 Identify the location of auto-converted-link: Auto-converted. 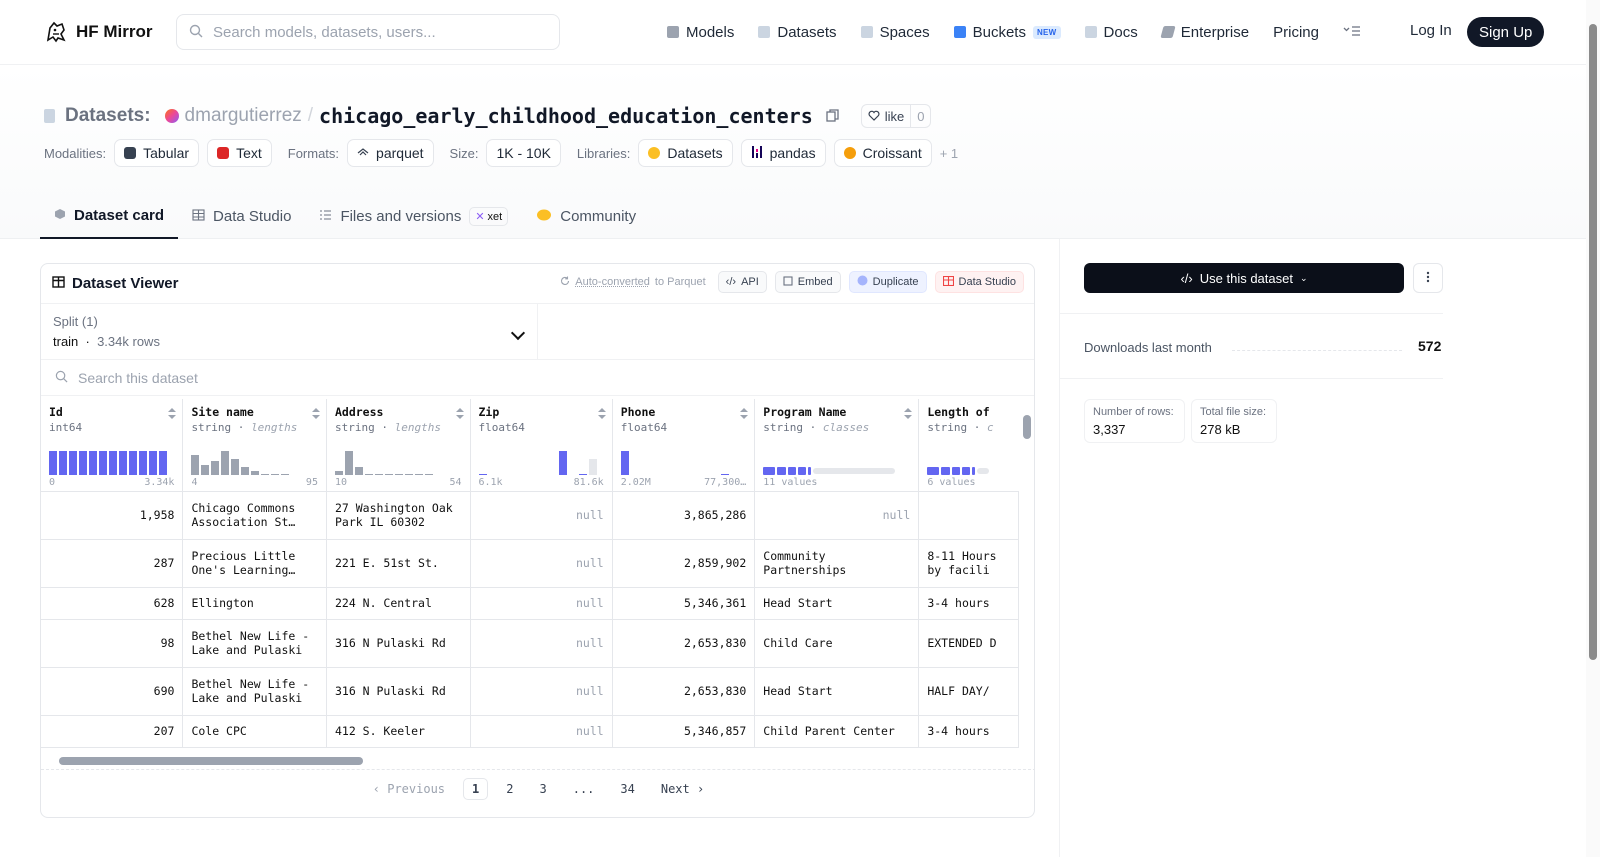
(612, 282).